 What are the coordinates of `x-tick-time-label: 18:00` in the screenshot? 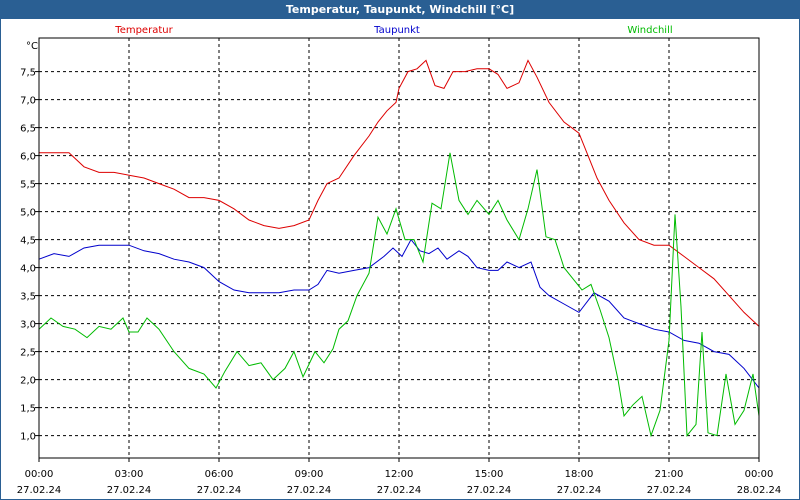 It's located at (579, 474).